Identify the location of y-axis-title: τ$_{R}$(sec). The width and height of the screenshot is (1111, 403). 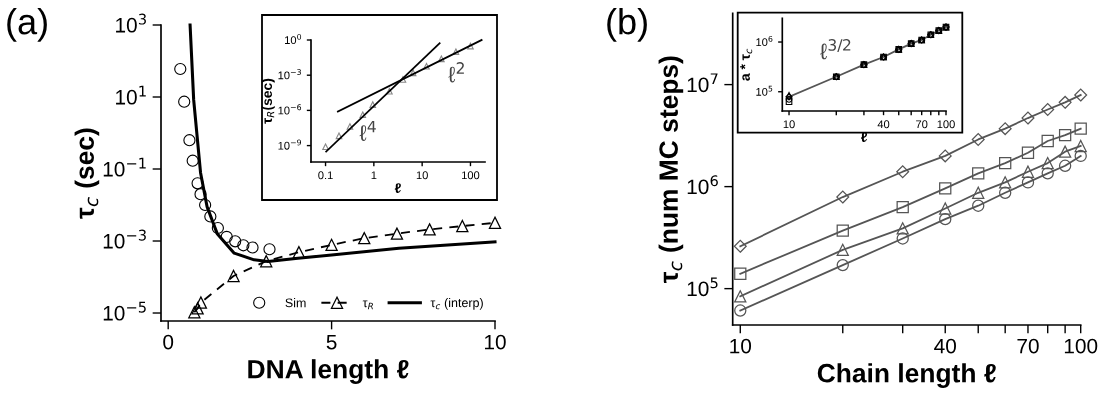
(268, 101).